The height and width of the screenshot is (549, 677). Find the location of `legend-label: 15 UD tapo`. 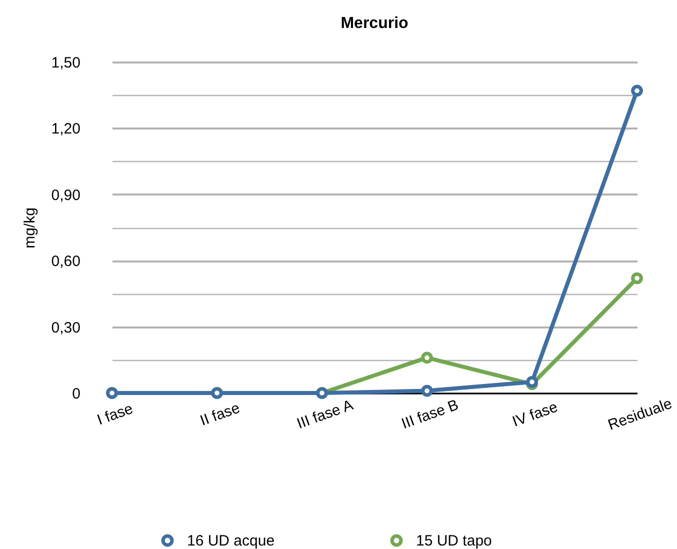

legend-label: 15 UD tapo is located at coordinates (454, 540).